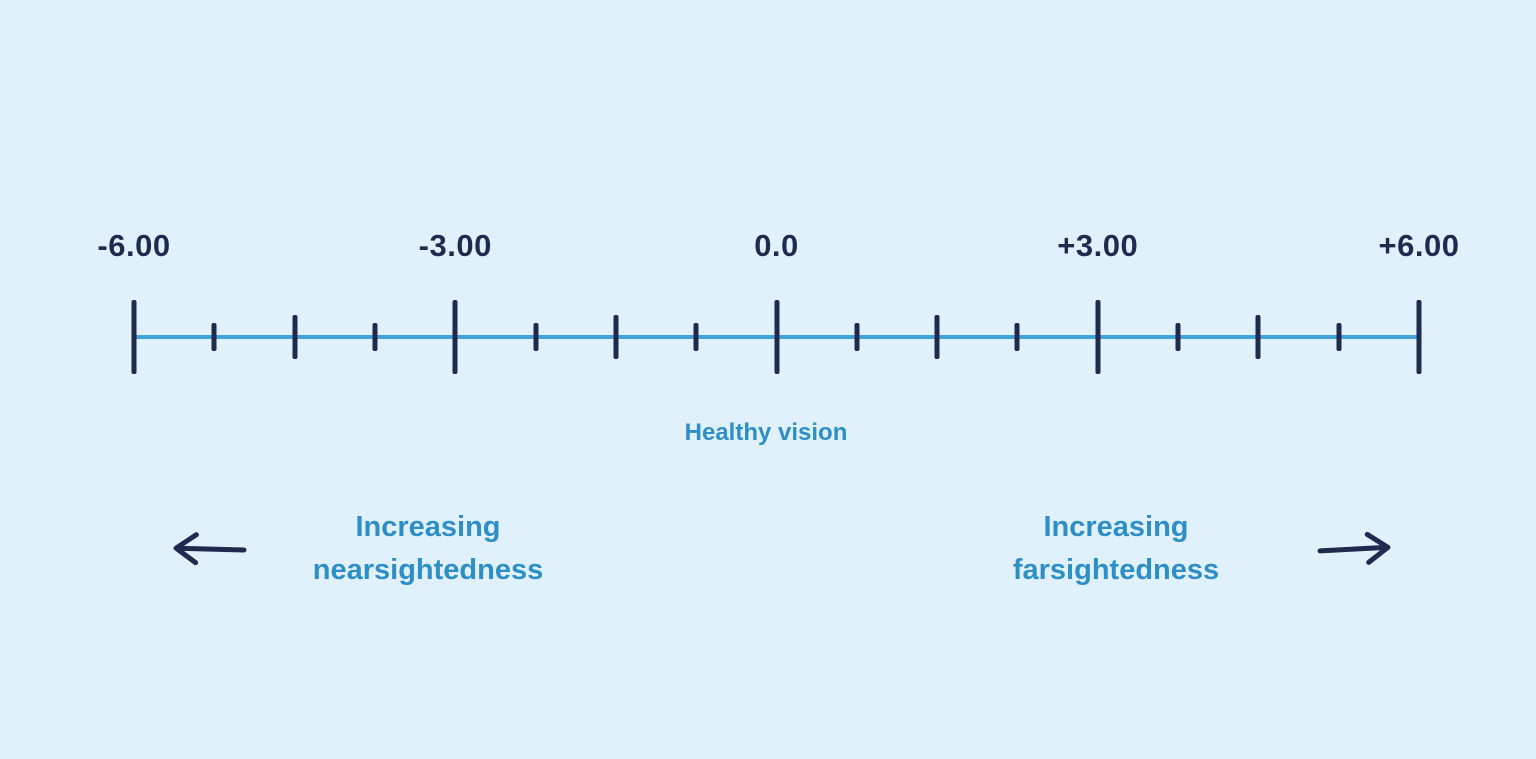  What do you see at coordinates (1356, 549) in the screenshot?
I see `right-arrow-icon` at bounding box center [1356, 549].